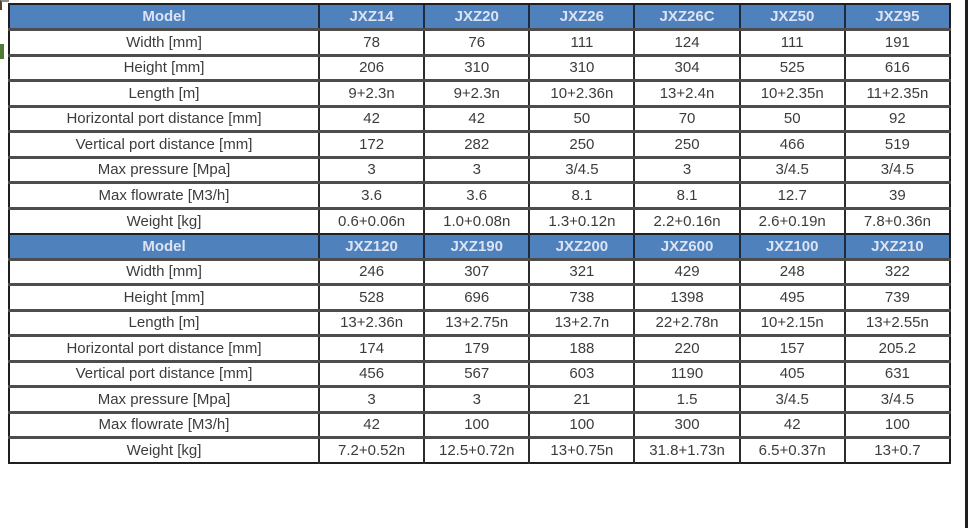 This screenshot has height=528, width=975. I want to click on value-cell: 172, so click(371, 143).